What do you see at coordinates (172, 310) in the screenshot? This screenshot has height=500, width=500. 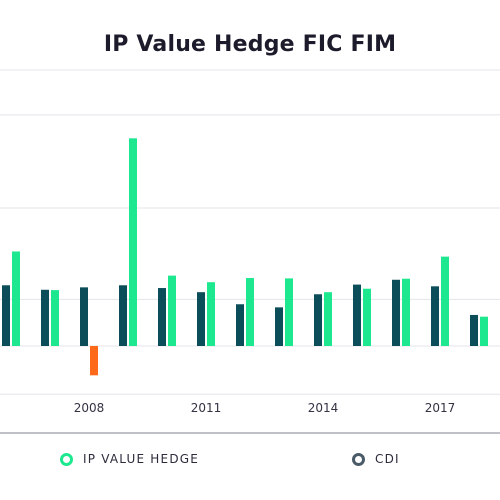 I see `bar-ip-value-hedge-2010` at bounding box center [172, 310].